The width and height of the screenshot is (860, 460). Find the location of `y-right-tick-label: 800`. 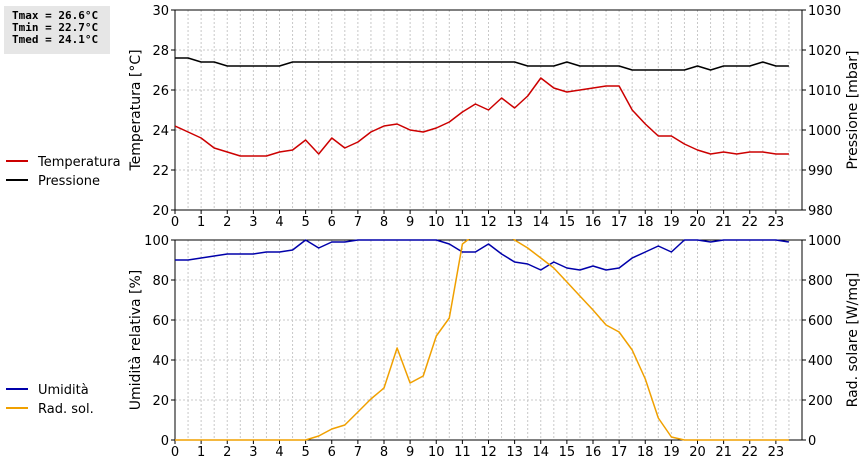

y-right-tick-label: 800 is located at coordinates (820, 281).